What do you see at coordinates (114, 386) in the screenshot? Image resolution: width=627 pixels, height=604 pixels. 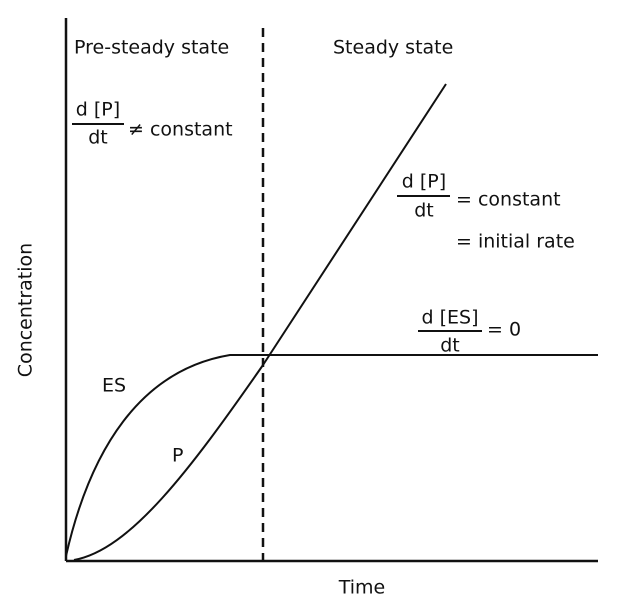 I see `curve-label: ES` at bounding box center [114, 386].